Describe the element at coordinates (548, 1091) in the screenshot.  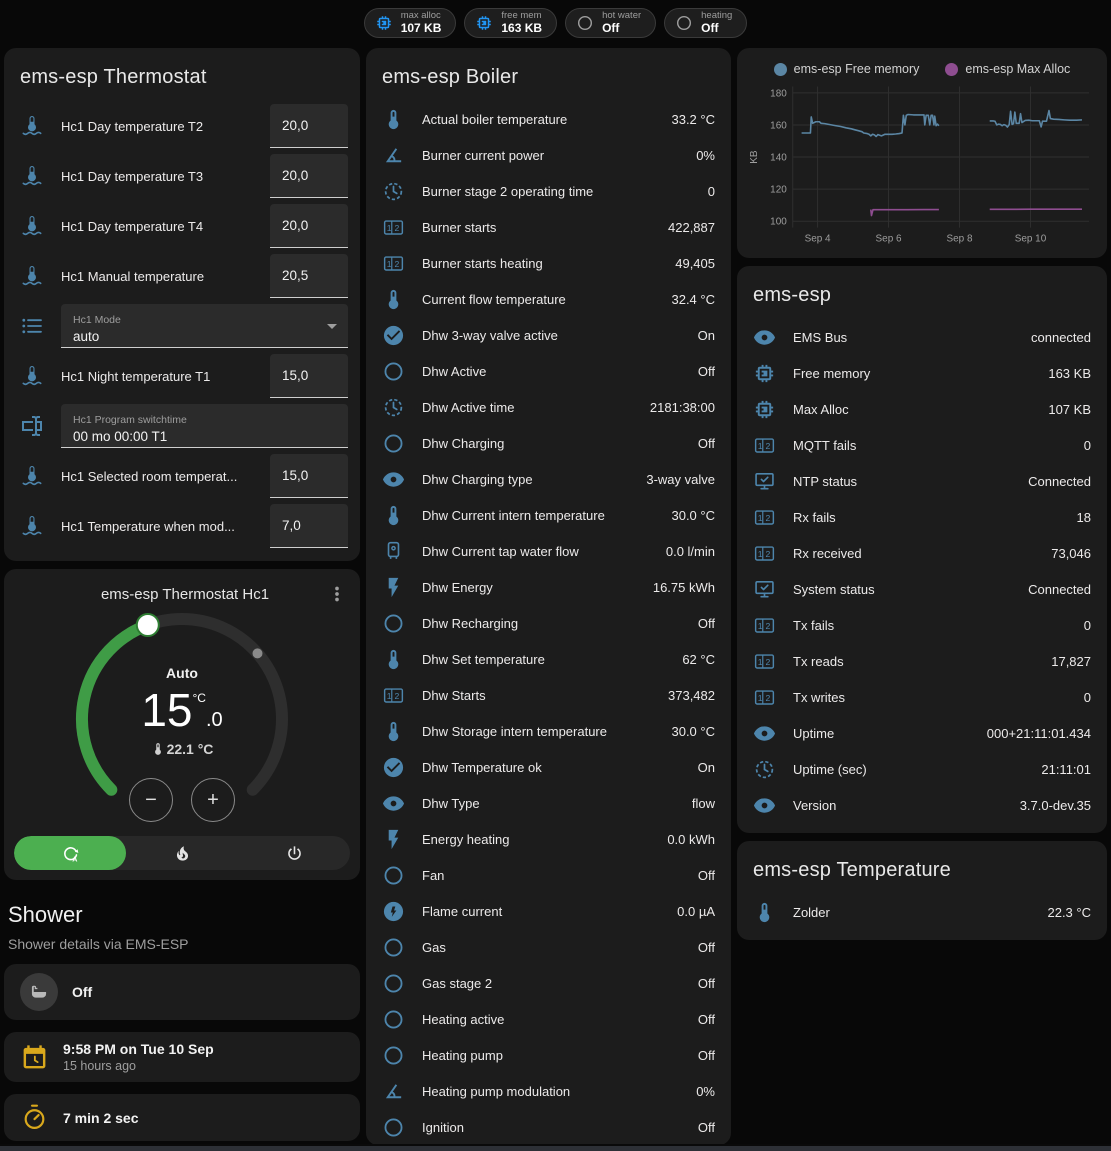
I see `entity-row: Heating pump modulation 0%` at that location.